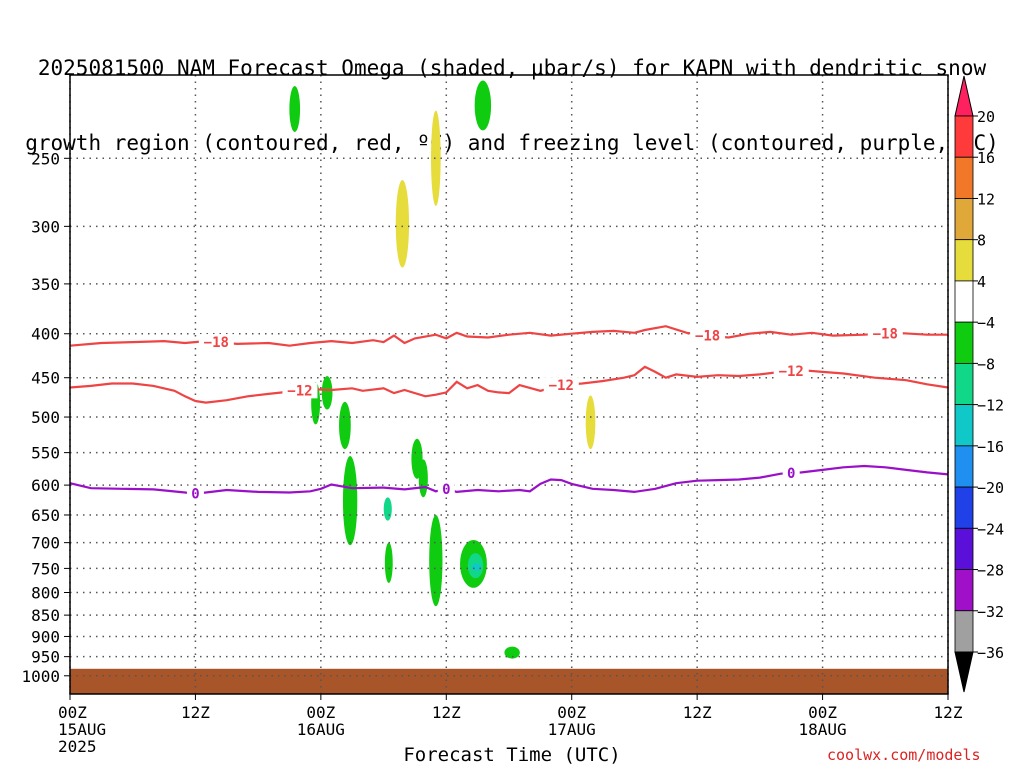 The width and height of the screenshot is (1024, 768). Describe the element at coordinates (990, 653) in the screenshot. I see `colorbar-label-13: −36` at that location.